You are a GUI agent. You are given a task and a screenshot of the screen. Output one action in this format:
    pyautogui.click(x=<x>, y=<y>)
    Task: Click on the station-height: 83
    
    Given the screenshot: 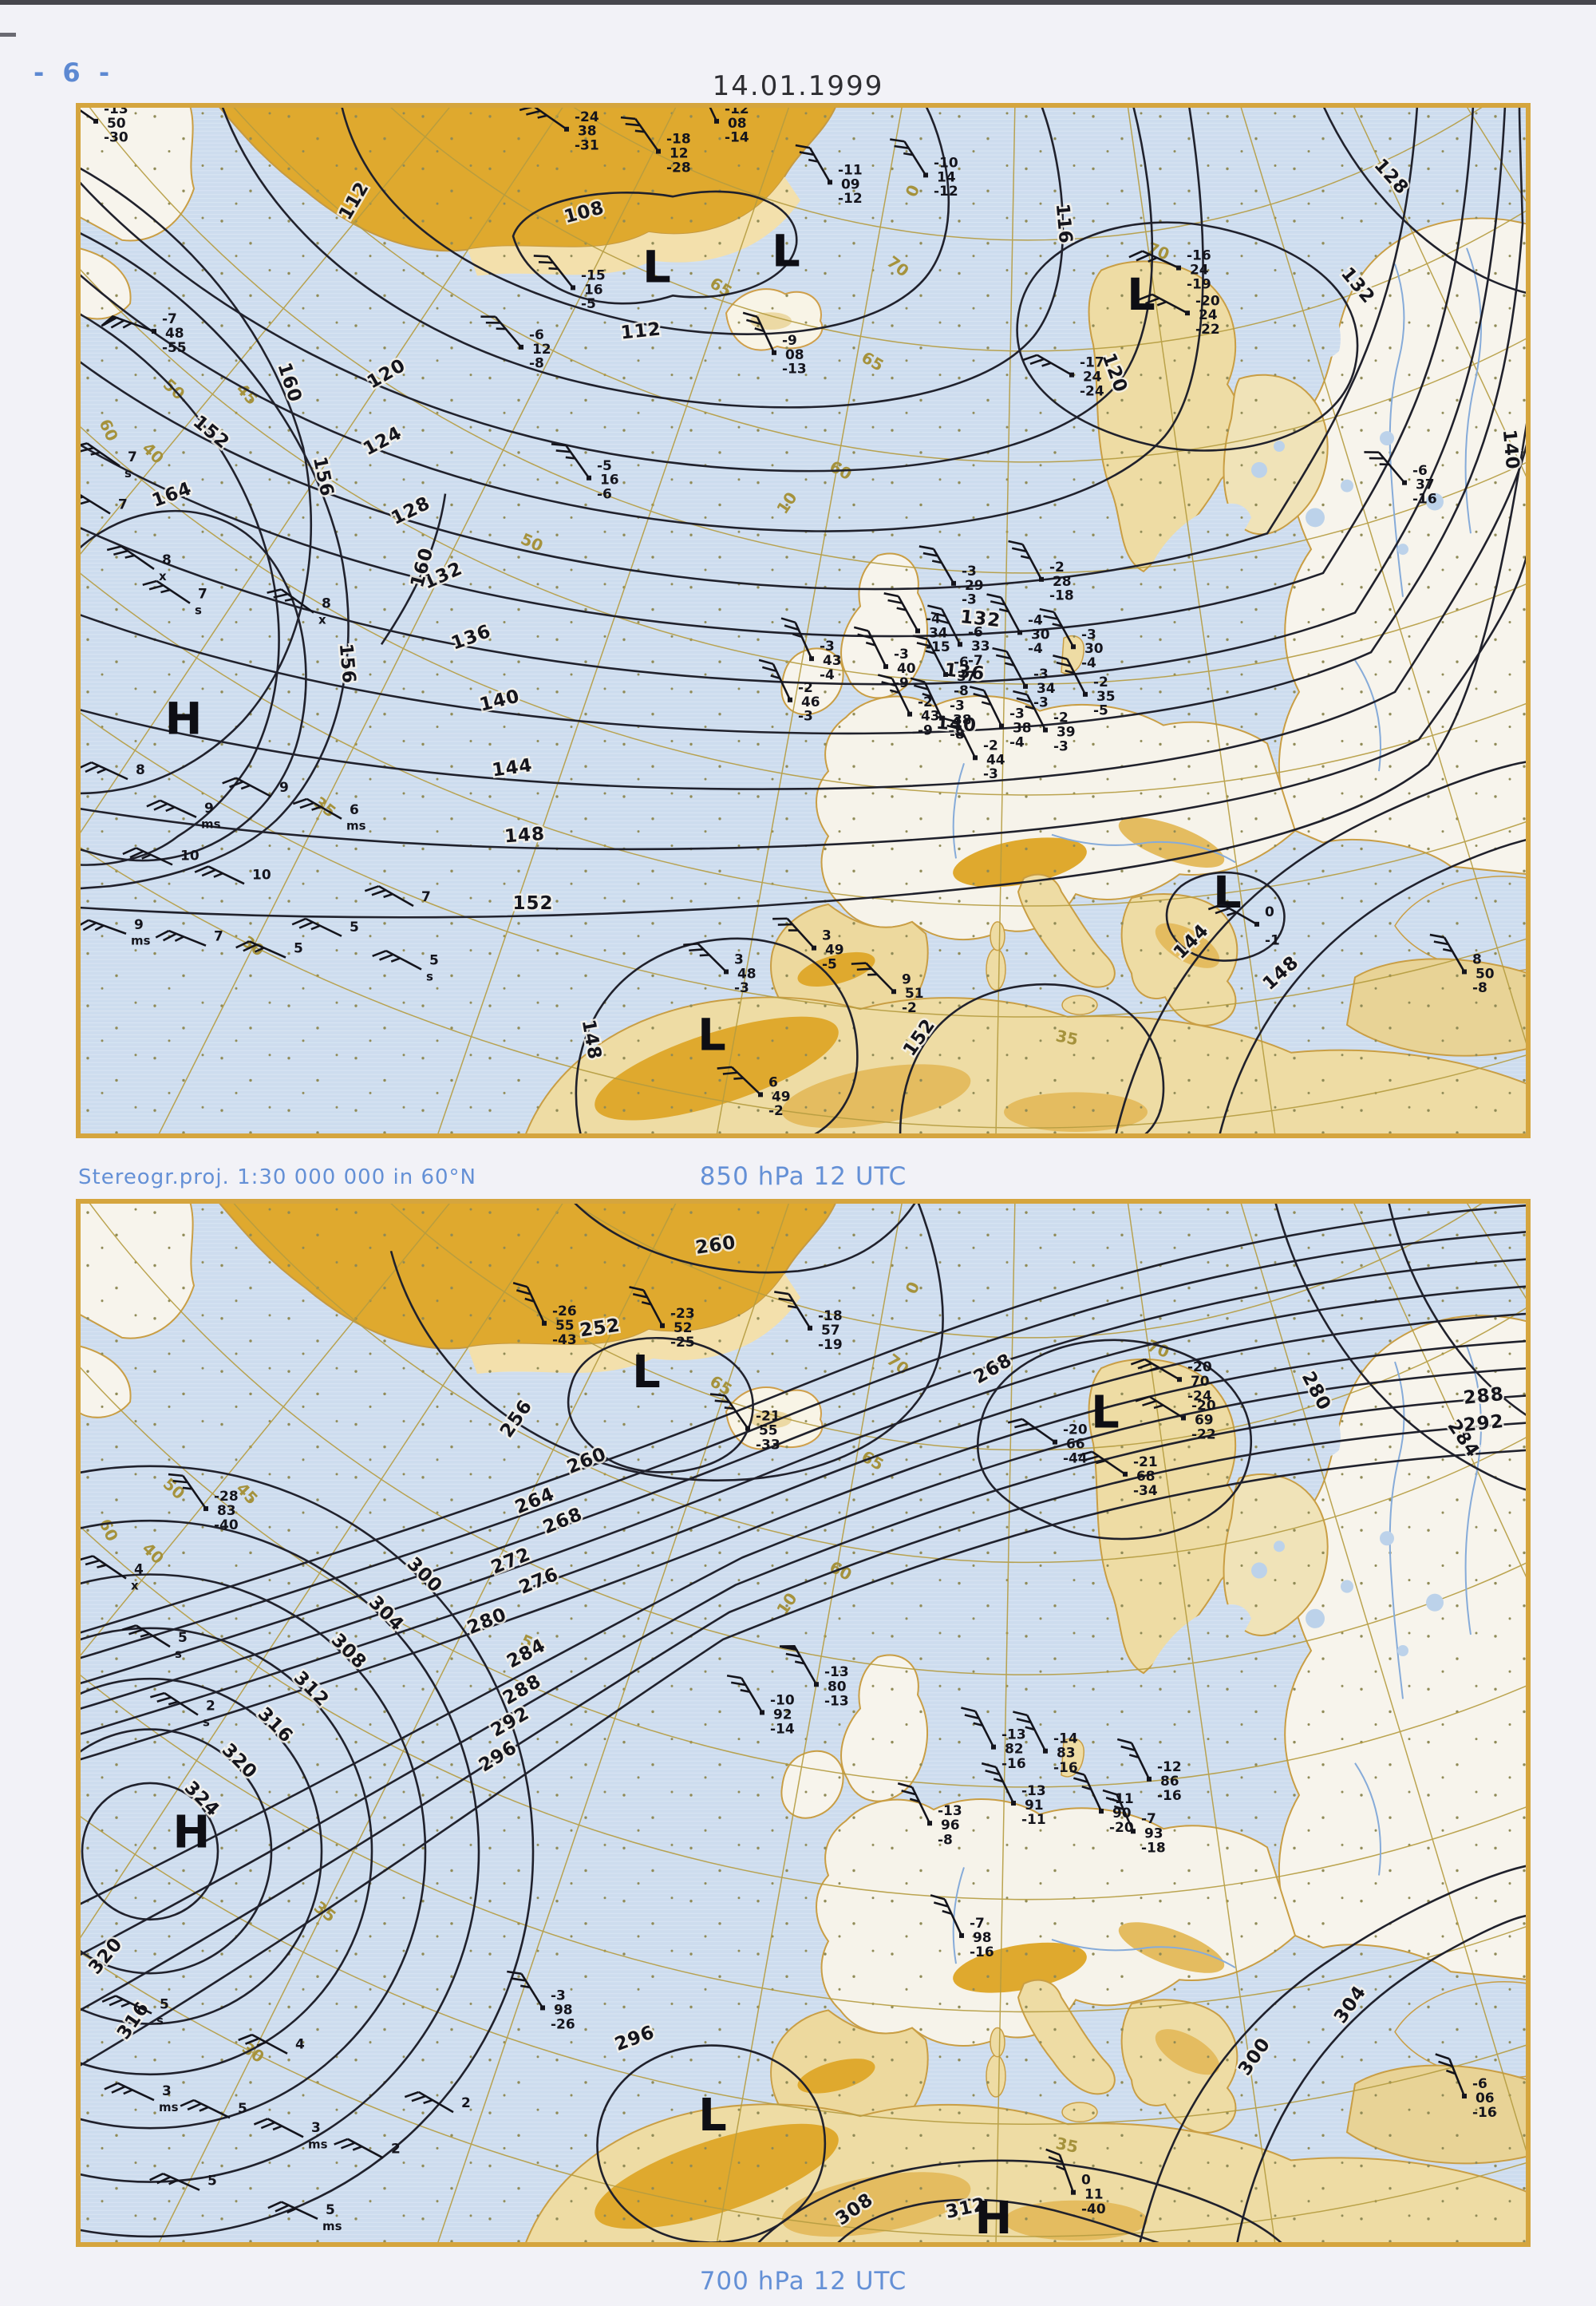 What is the action you would take?
    pyautogui.click(x=1066, y=1754)
    